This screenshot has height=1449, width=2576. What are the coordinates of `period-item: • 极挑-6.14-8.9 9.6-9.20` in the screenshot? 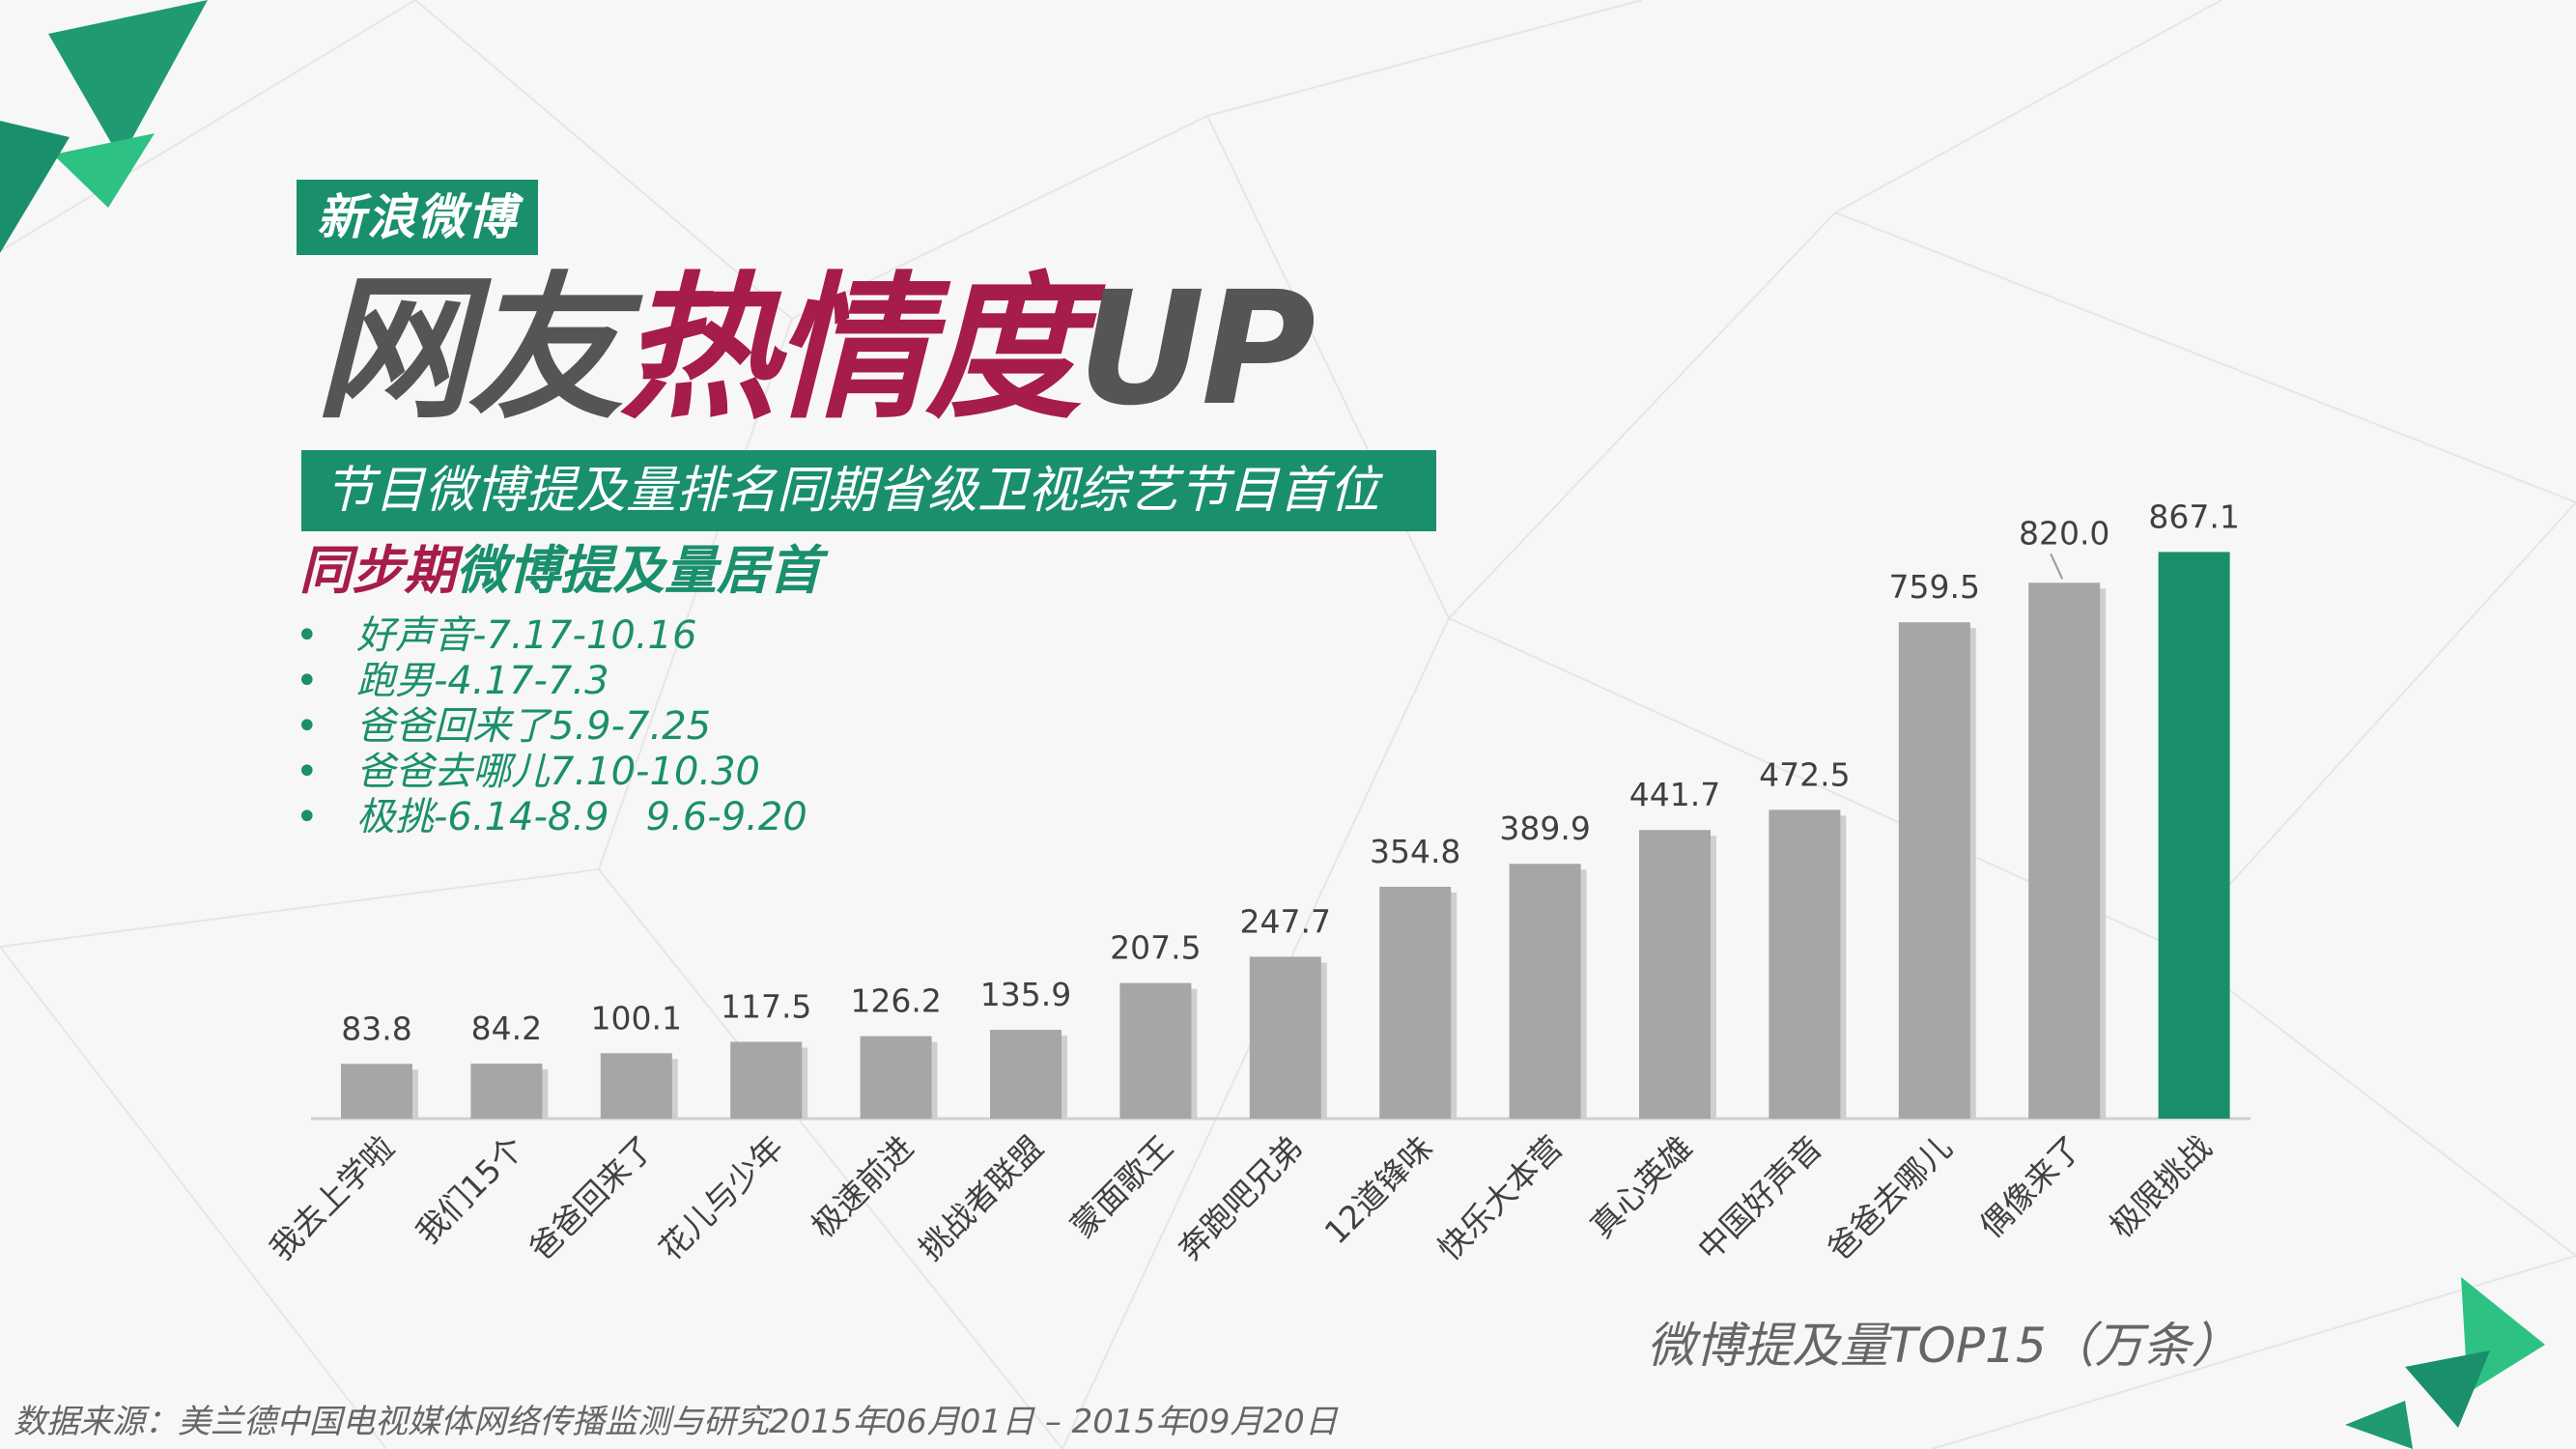 It's located at (551, 817).